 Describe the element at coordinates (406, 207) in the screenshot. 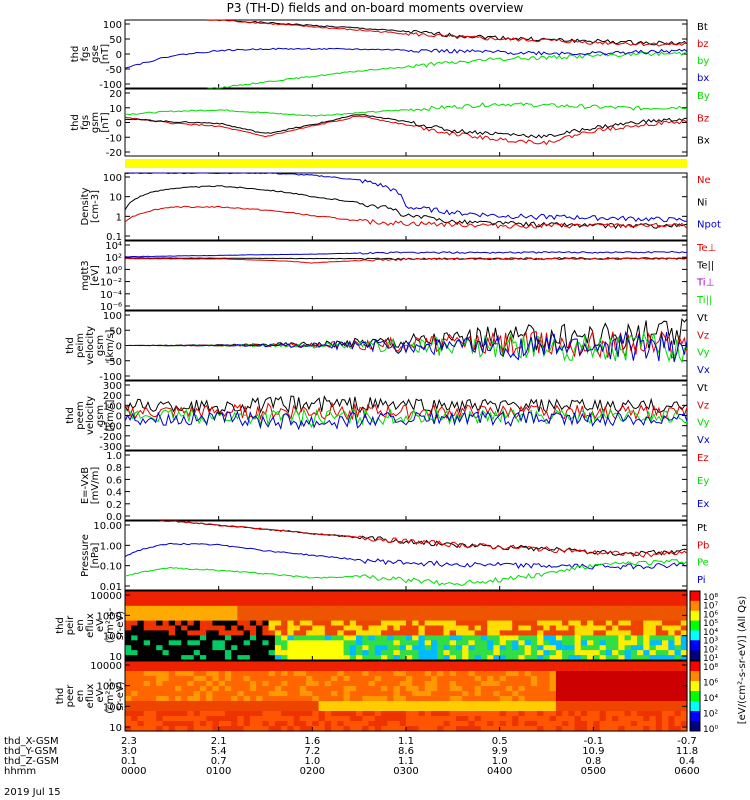

I see `series-Ni` at that location.